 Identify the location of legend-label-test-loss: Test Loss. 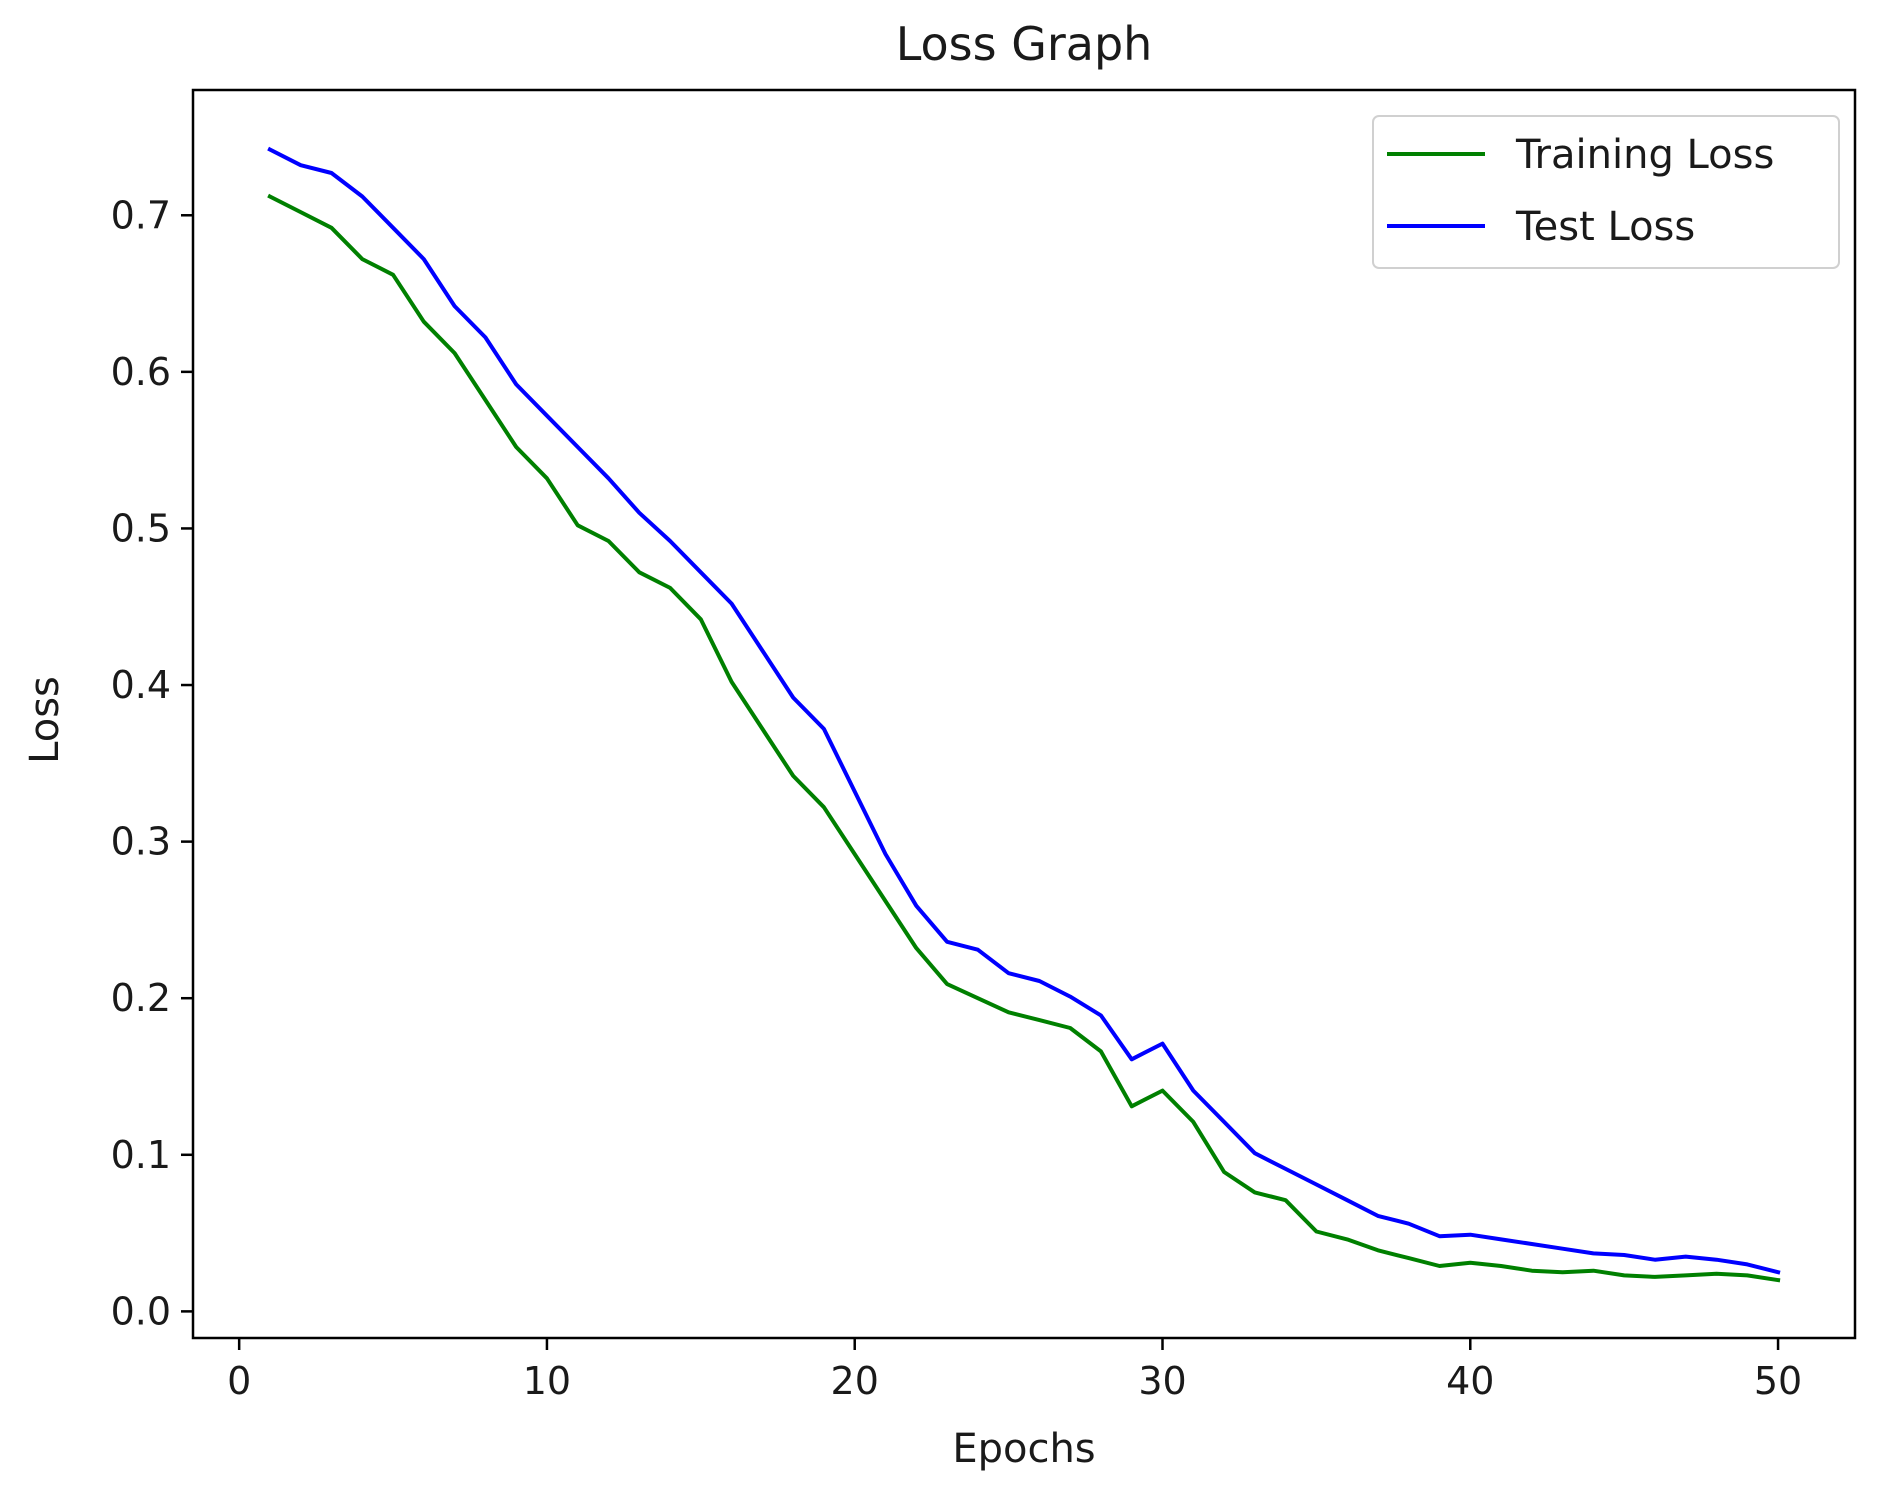
(1605, 227).